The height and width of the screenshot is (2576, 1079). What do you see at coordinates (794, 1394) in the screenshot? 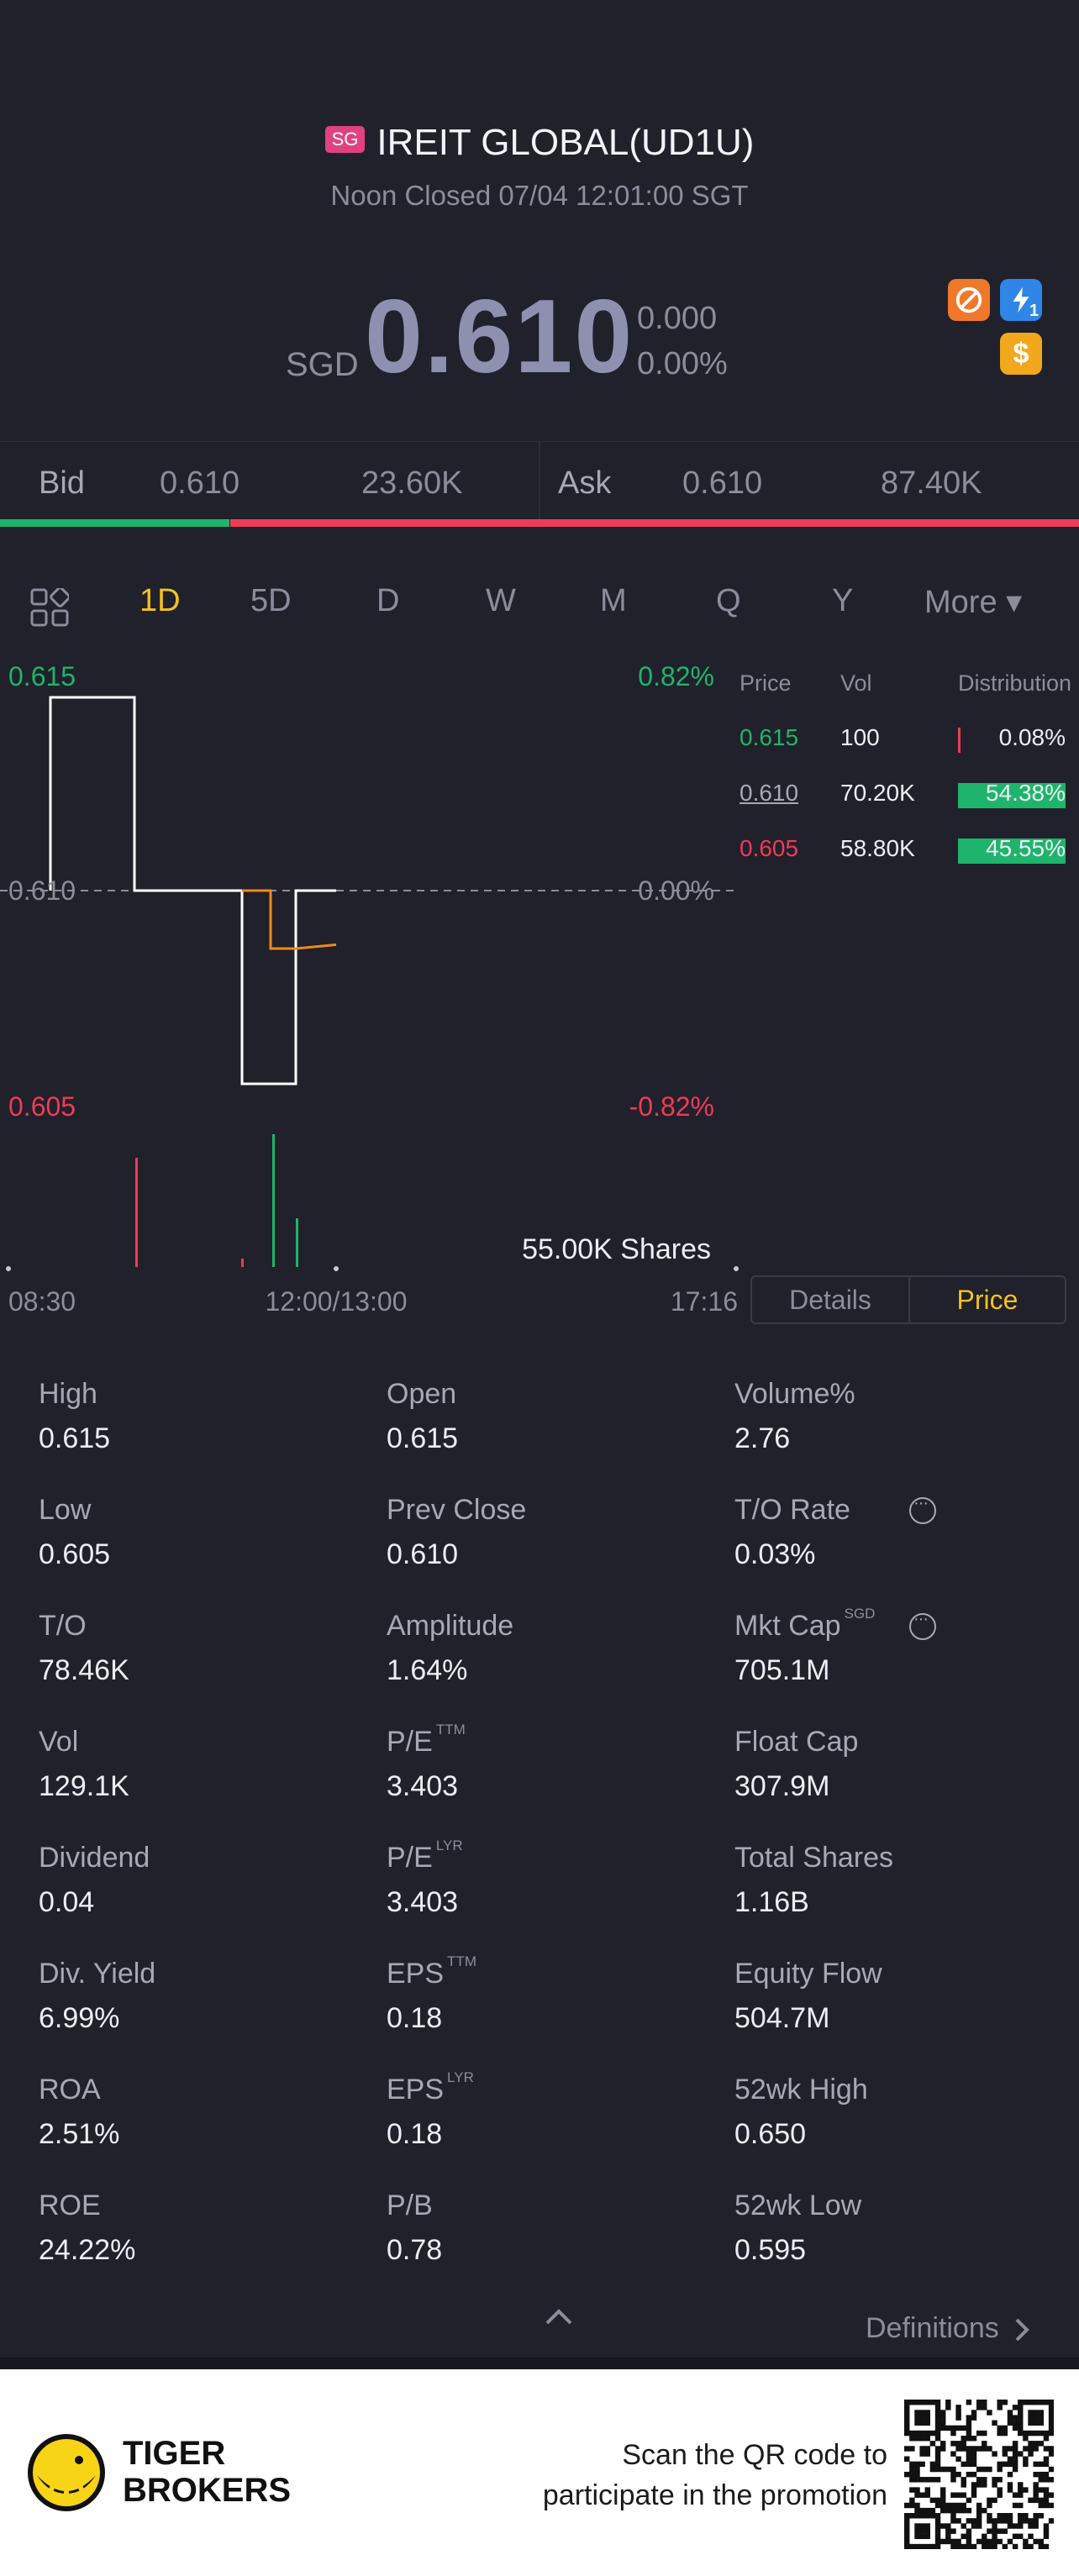
I see `stat-label-text: Volume%` at bounding box center [794, 1394].